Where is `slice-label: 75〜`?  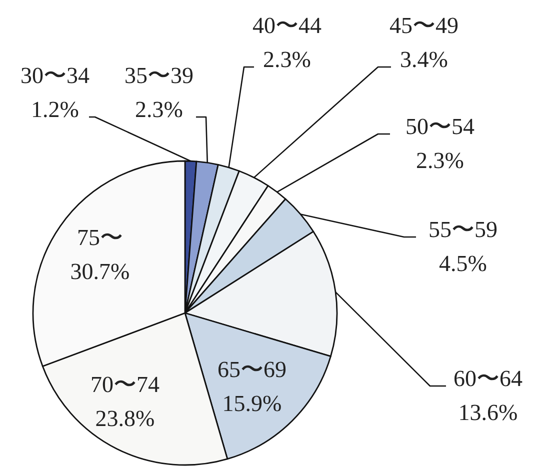
slice-label: 75〜 is located at coordinates (100, 237).